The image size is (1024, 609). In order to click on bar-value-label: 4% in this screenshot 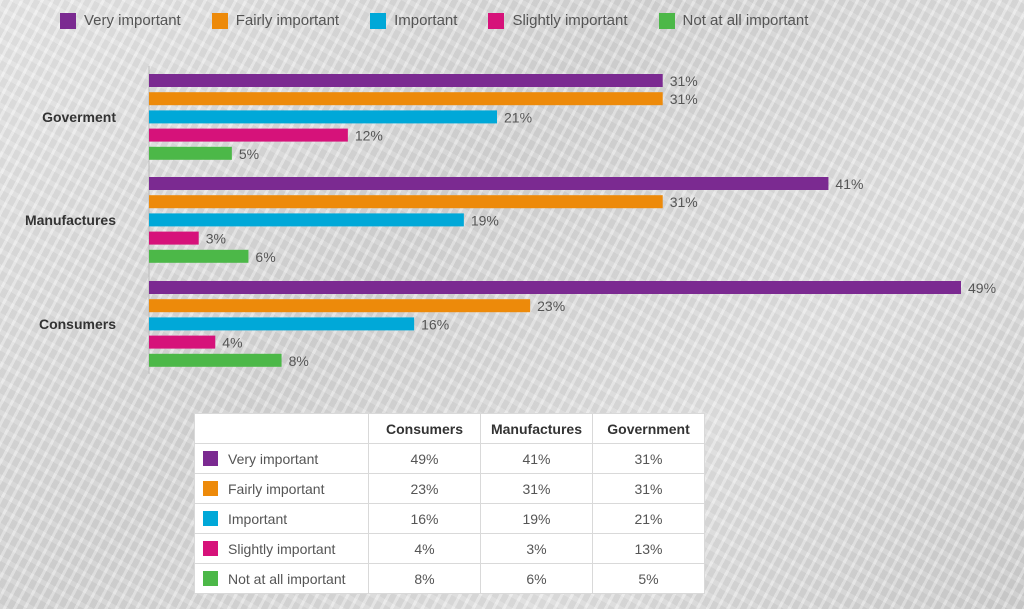, I will do `click(232, 343)`.